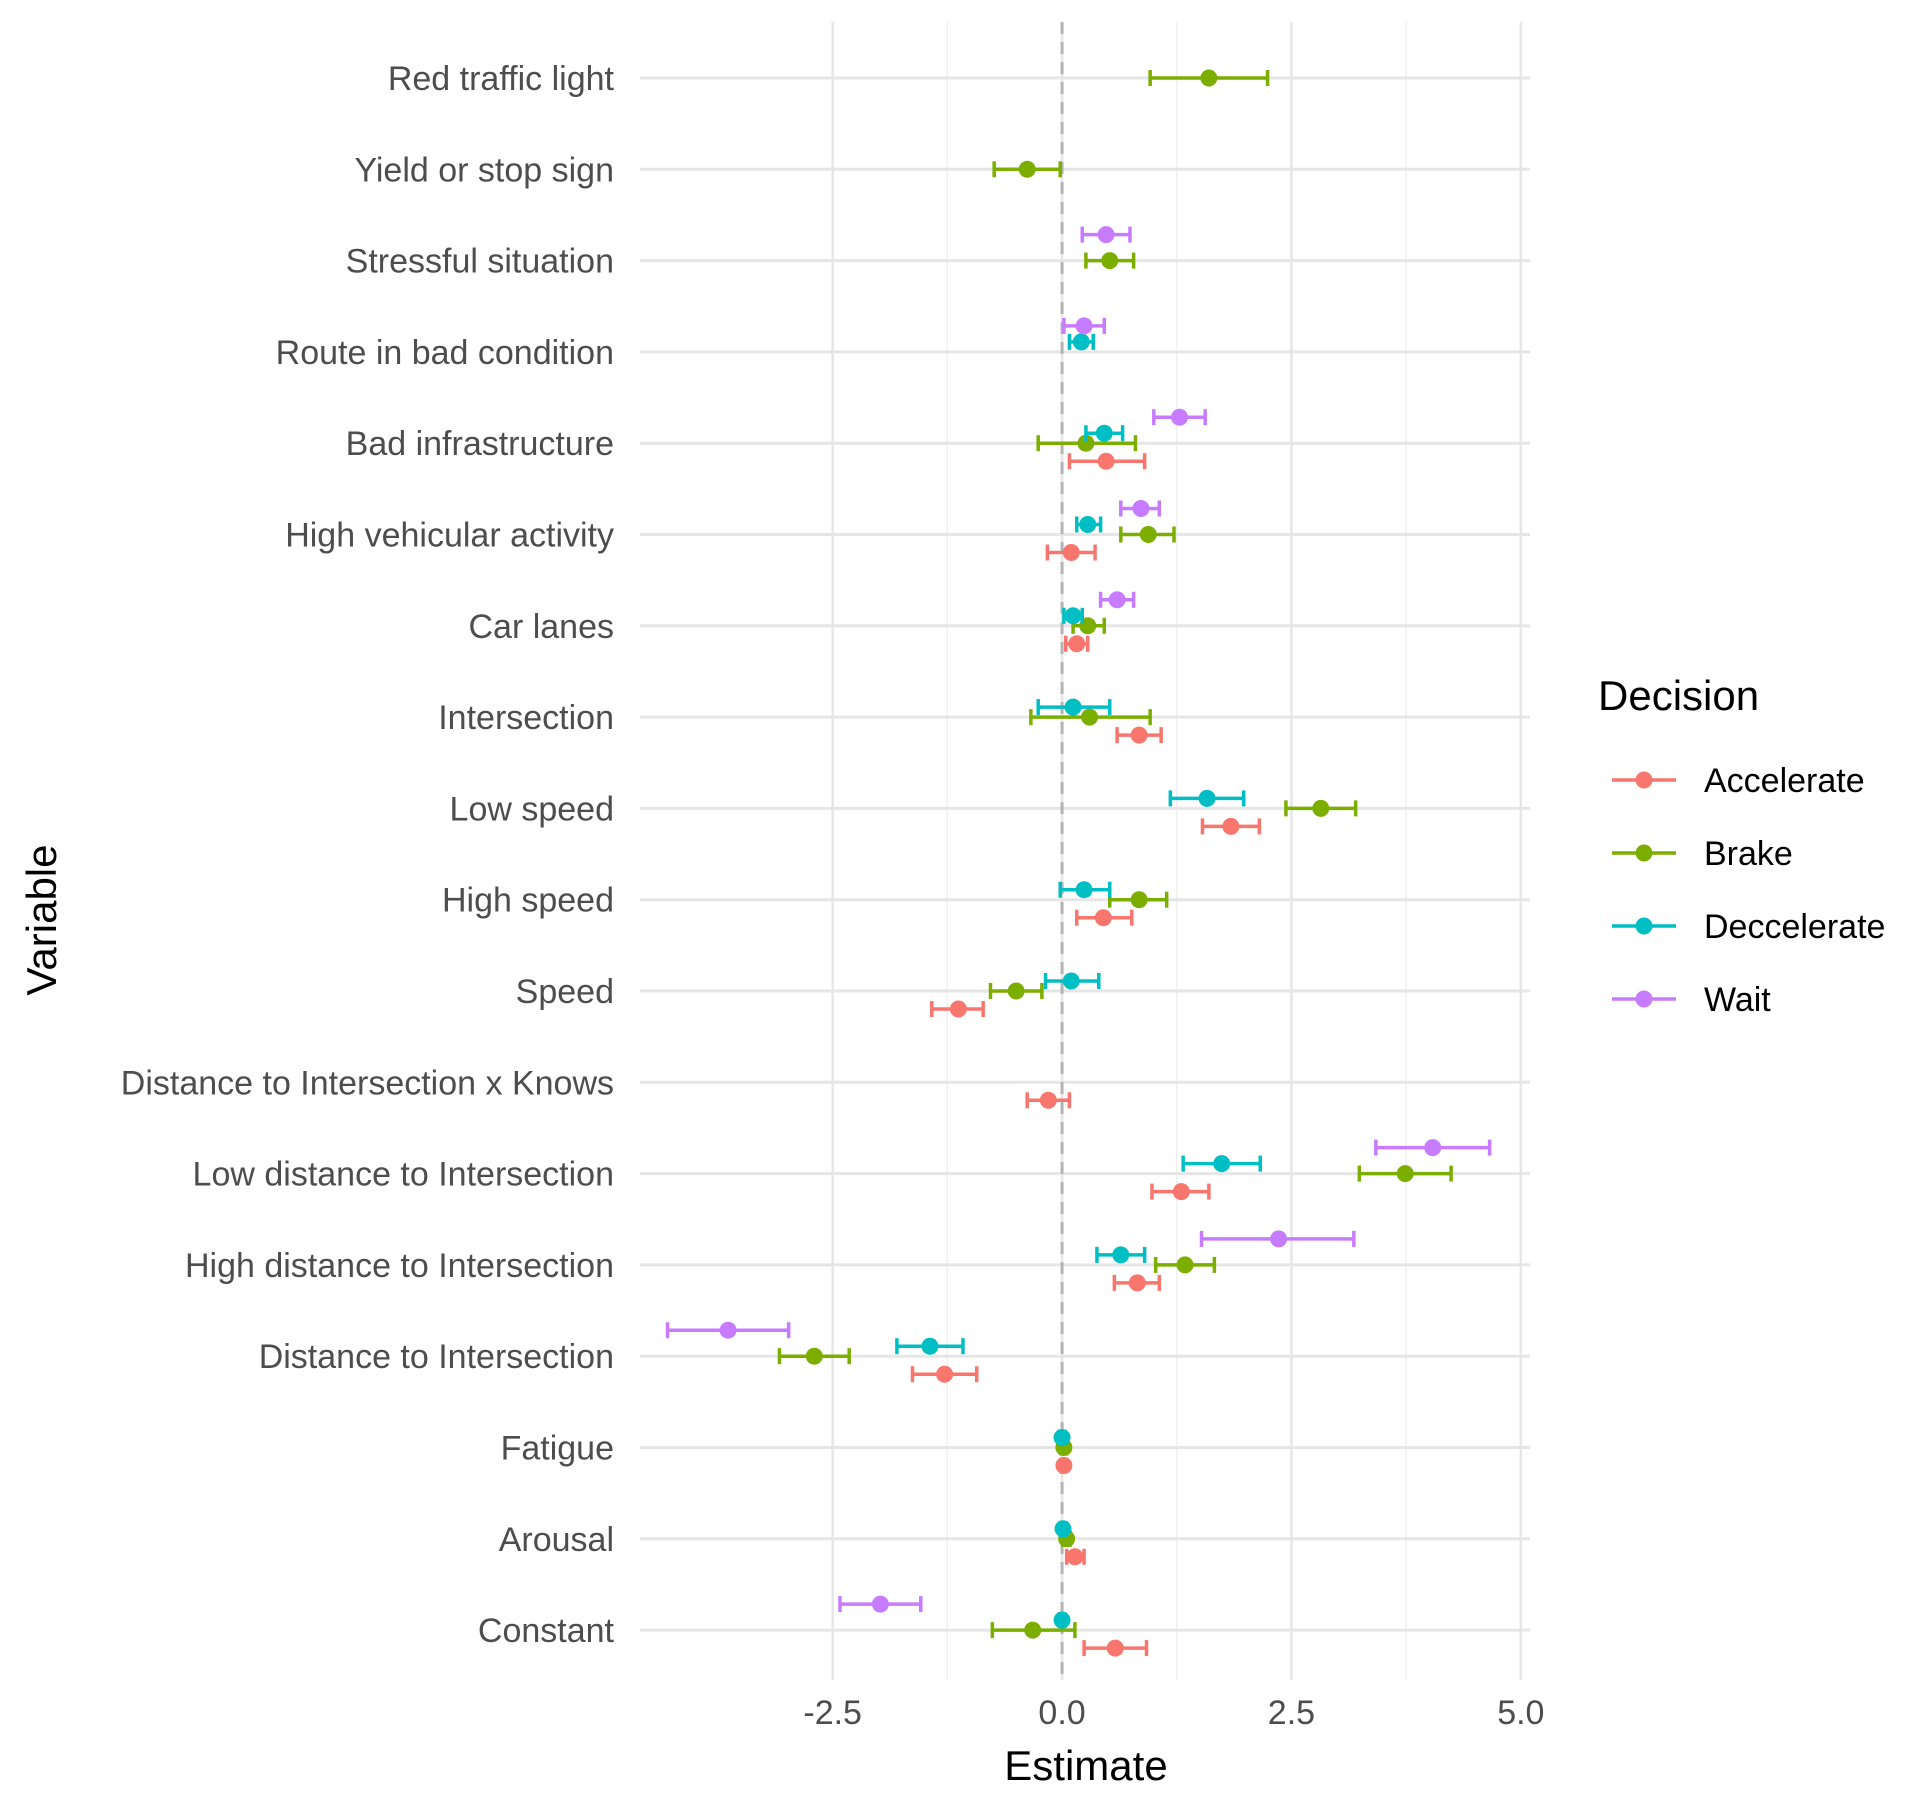 This screenshot has width=1920, height=1800. I want to click on point-accelerate-speed, so click(958, 1009).